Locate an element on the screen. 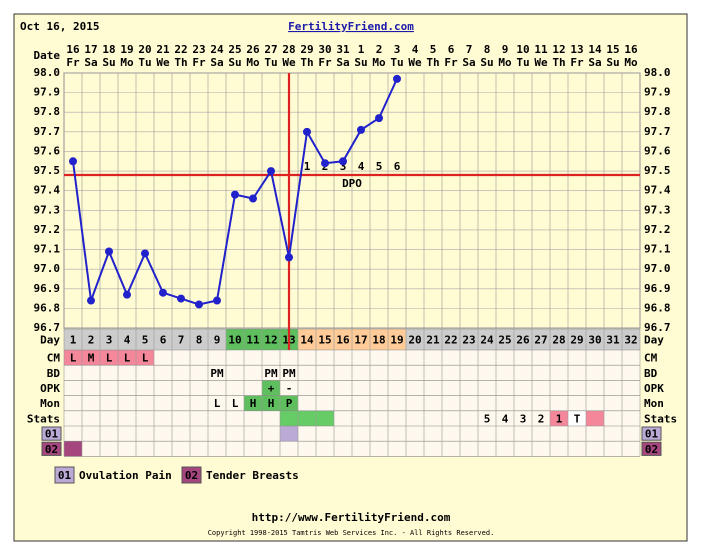  y-tick-label: 96.9 is located at coordinates (47, 288).